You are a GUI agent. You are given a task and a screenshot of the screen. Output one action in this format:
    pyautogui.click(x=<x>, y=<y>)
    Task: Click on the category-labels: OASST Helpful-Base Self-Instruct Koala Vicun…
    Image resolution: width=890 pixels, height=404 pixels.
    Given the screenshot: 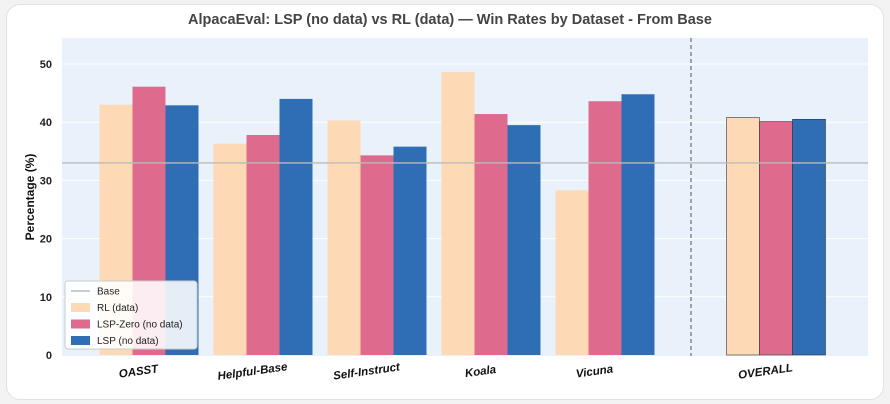 What is the action you would take?
    pyautogui.click(x=455, y=372)
    